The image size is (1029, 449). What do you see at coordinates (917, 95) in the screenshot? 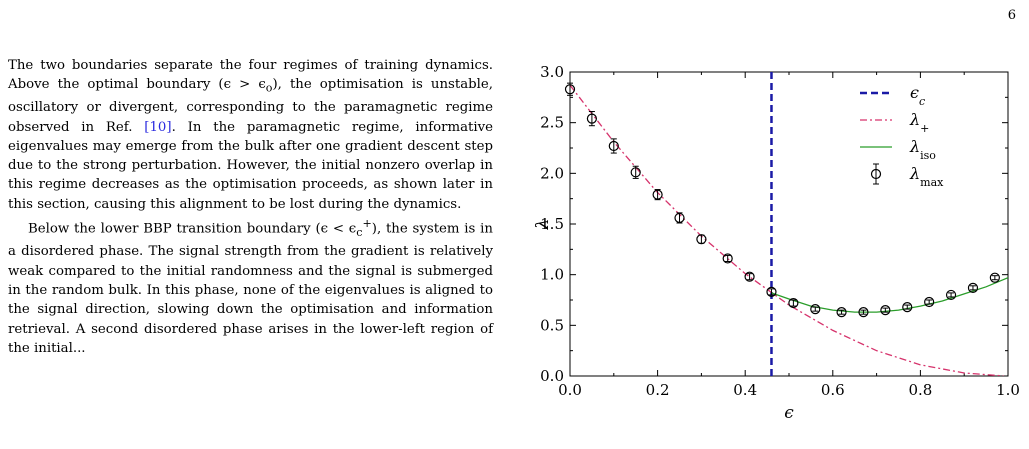
I see `legend-entry-label: ϵc` at bounding box center [917, 95].